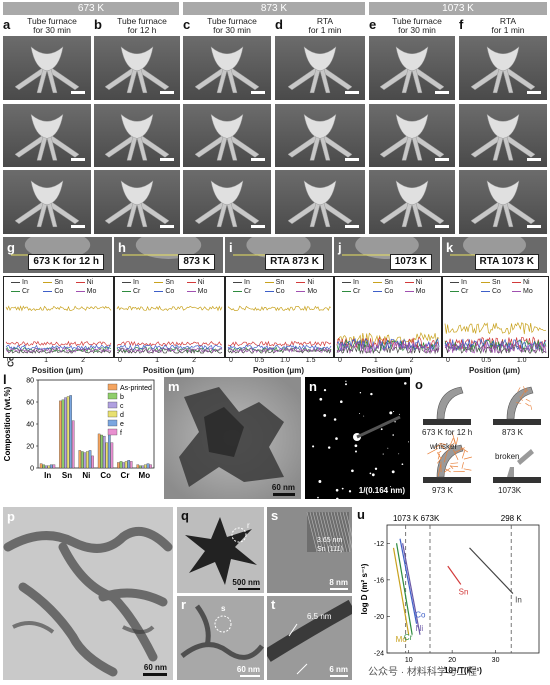  I want to click on tem-image-p: p 60 nm, so click(88, 593).